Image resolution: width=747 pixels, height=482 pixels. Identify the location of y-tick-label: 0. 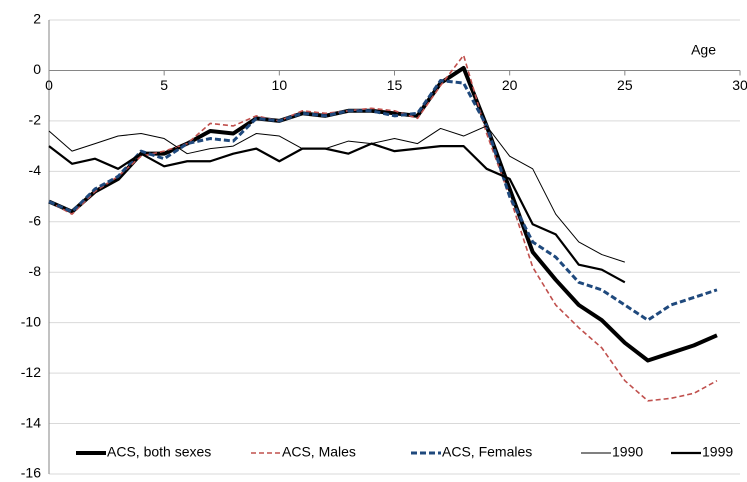
(37, 69).